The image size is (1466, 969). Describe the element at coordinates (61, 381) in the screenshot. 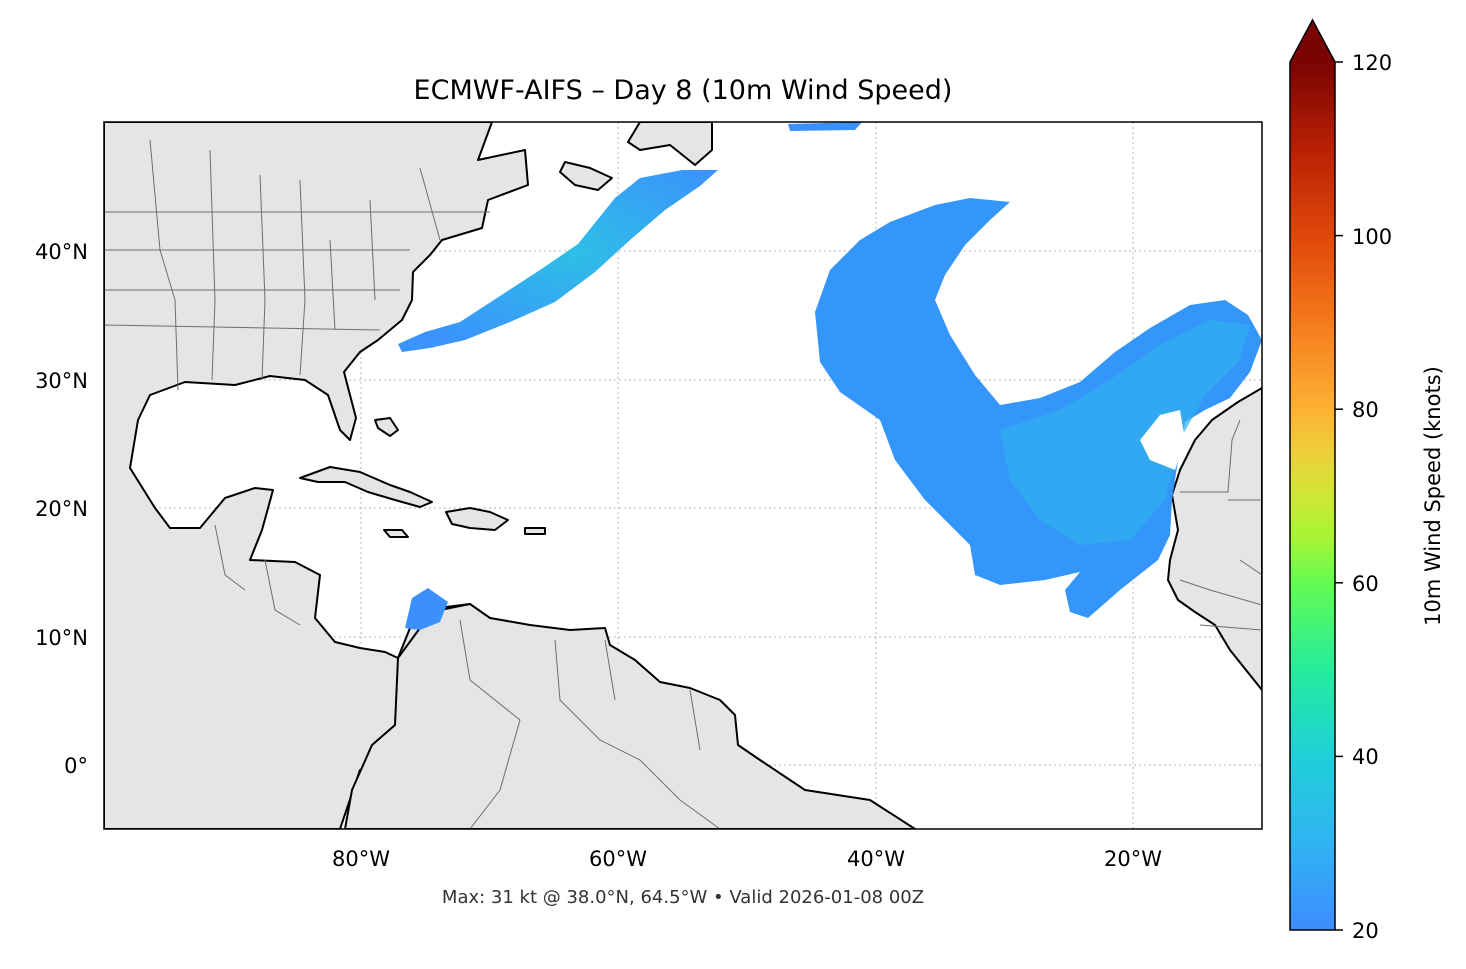

I see `lat-label-30n: 30°N` at that location.